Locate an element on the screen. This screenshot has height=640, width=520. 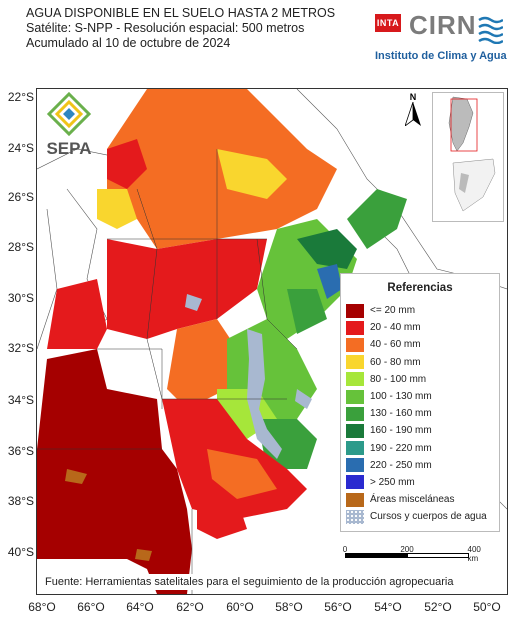
cirn-waves-icon is located at coordinates (490, 30).